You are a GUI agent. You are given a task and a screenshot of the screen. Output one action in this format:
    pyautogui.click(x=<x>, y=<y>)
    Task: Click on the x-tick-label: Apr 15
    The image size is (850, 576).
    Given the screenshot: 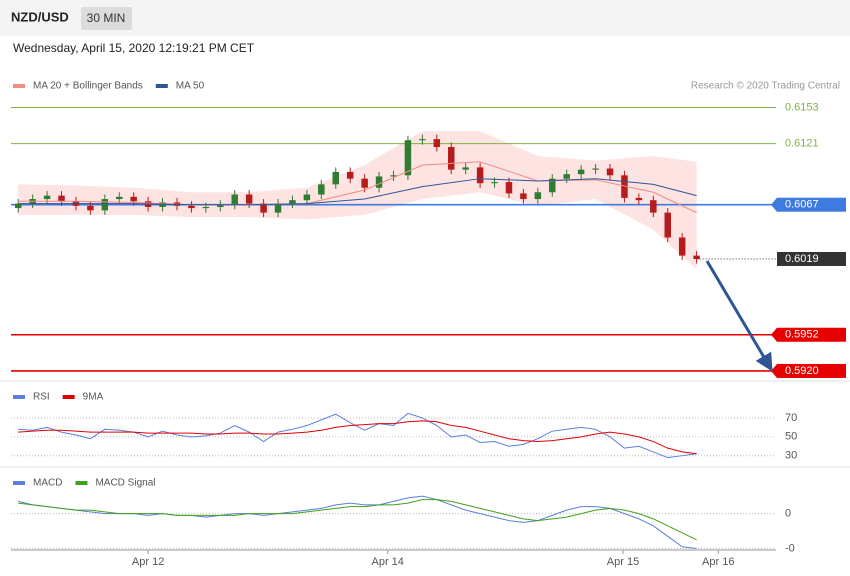 What is the action you would take?
    pyautogui.click(x=623, y=562)
    